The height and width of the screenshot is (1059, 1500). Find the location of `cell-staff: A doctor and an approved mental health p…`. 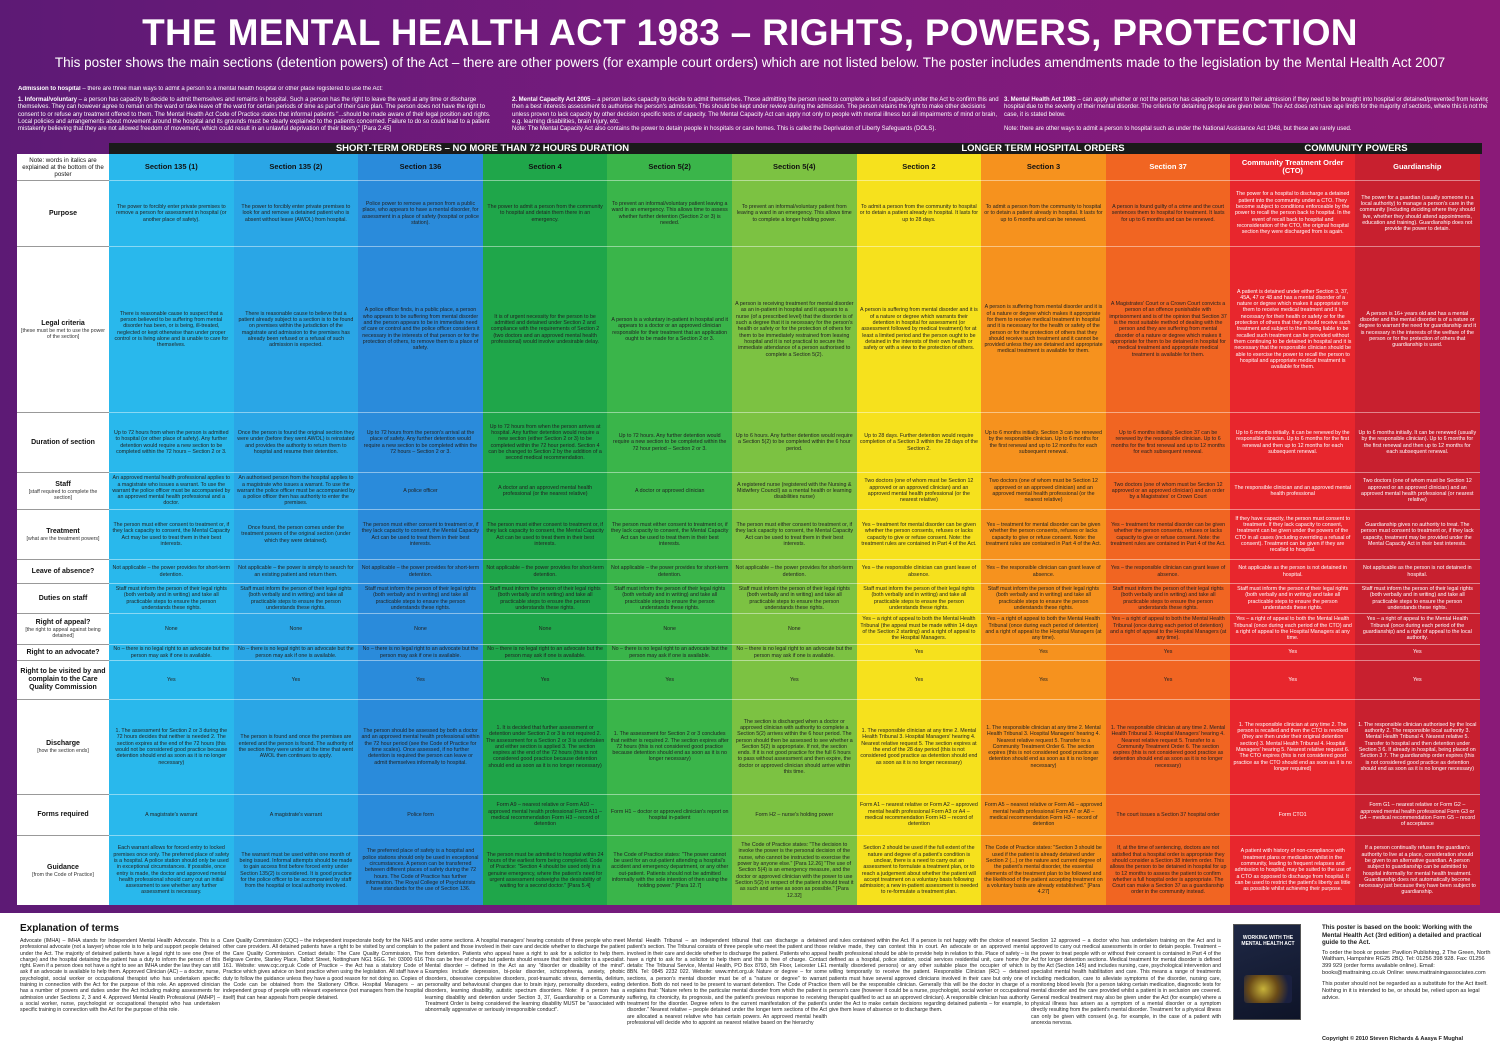

cell-staff: A doctor and an approved mental health p… is located at coordinates (545, 490).